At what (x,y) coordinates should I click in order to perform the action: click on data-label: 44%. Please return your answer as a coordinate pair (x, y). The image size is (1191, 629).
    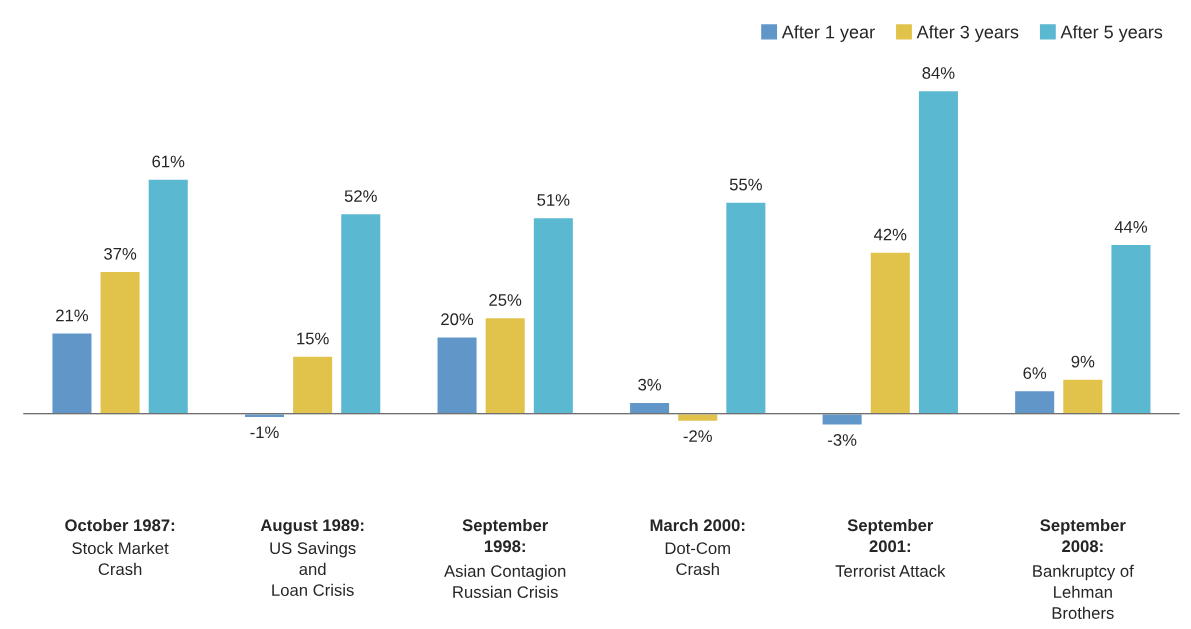
    Looking at the image, I should click on (1131, 227).